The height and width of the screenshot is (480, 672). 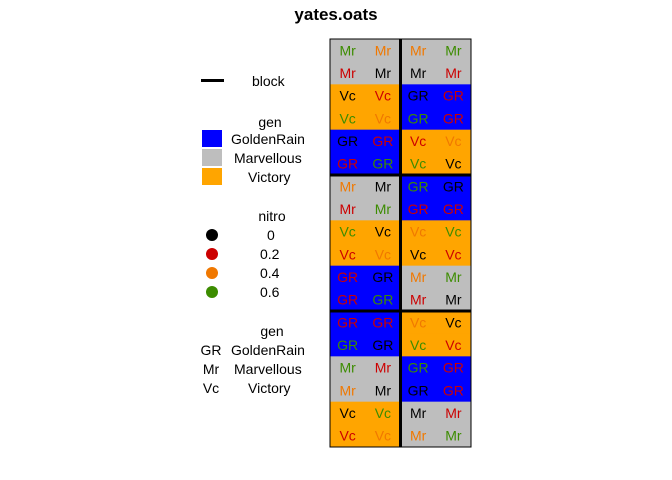 What do you see at coordinates (212, 138) in the screenshot?
I see `legend-swatch-goldenrain` at bounding box center [212, 138].